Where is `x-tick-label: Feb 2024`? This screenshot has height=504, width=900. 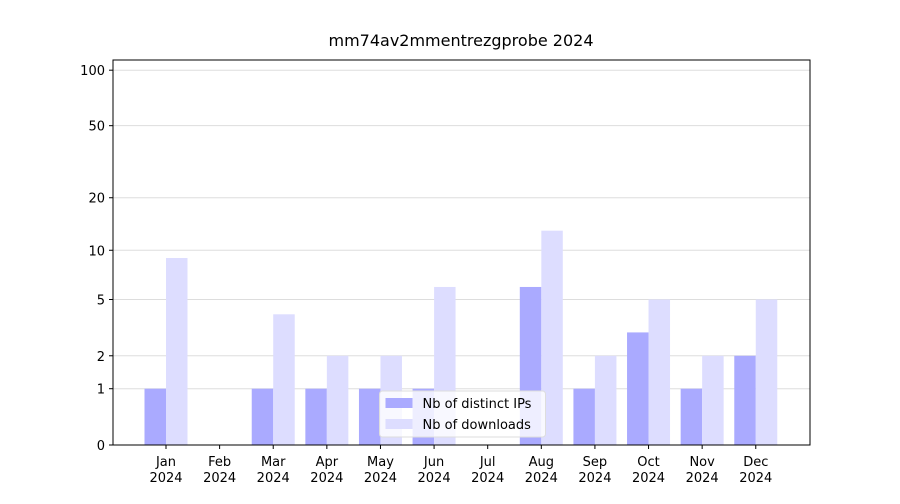
x-tick-label: Feb 2024 is located at coordinates (219, 470).